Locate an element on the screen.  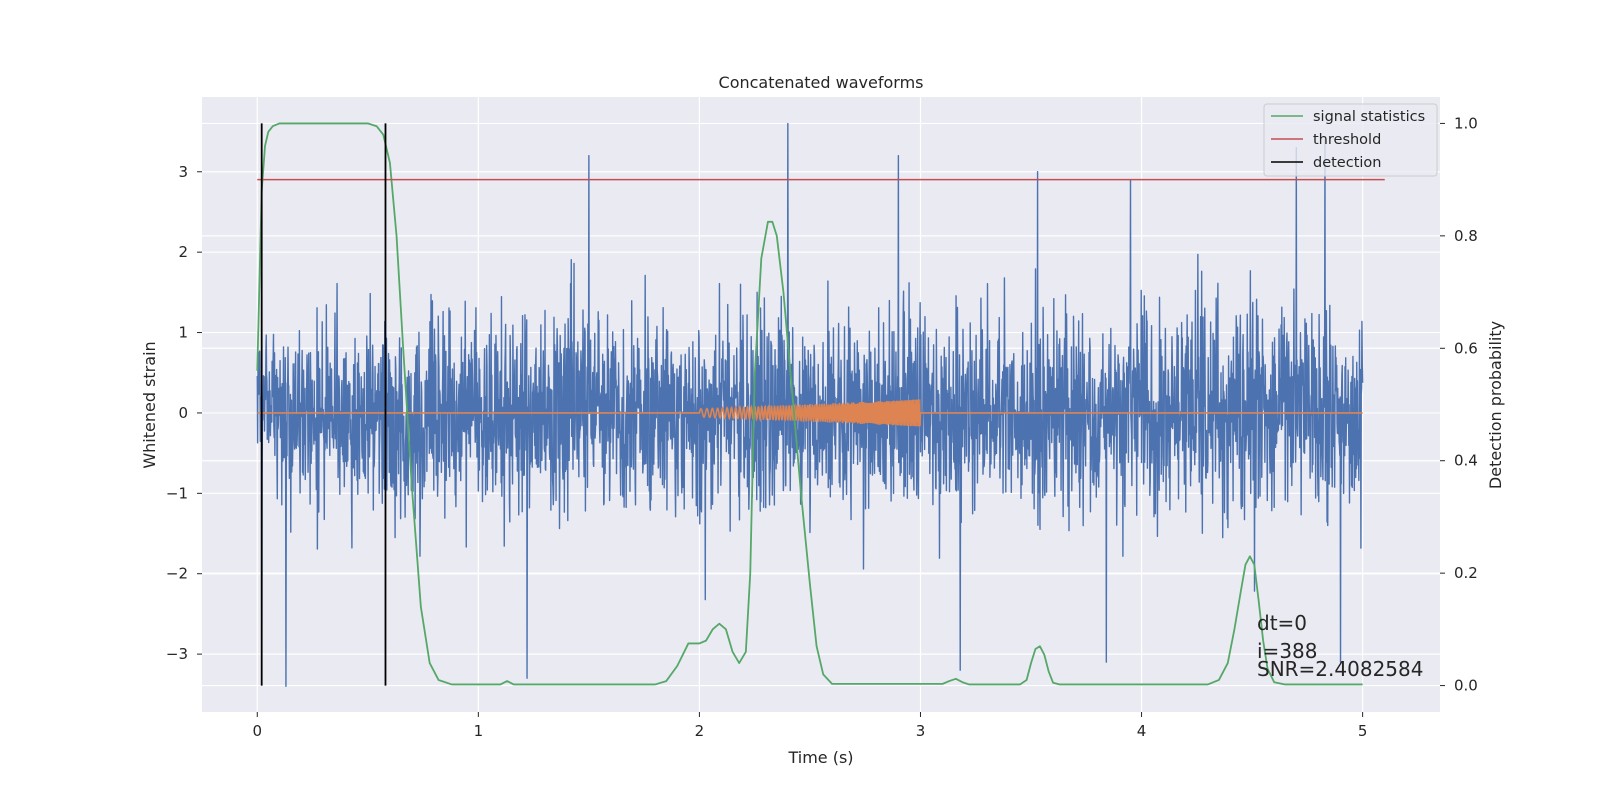
right-y-tick-label-4: 0.2 is located at coordinates (1466, 573).